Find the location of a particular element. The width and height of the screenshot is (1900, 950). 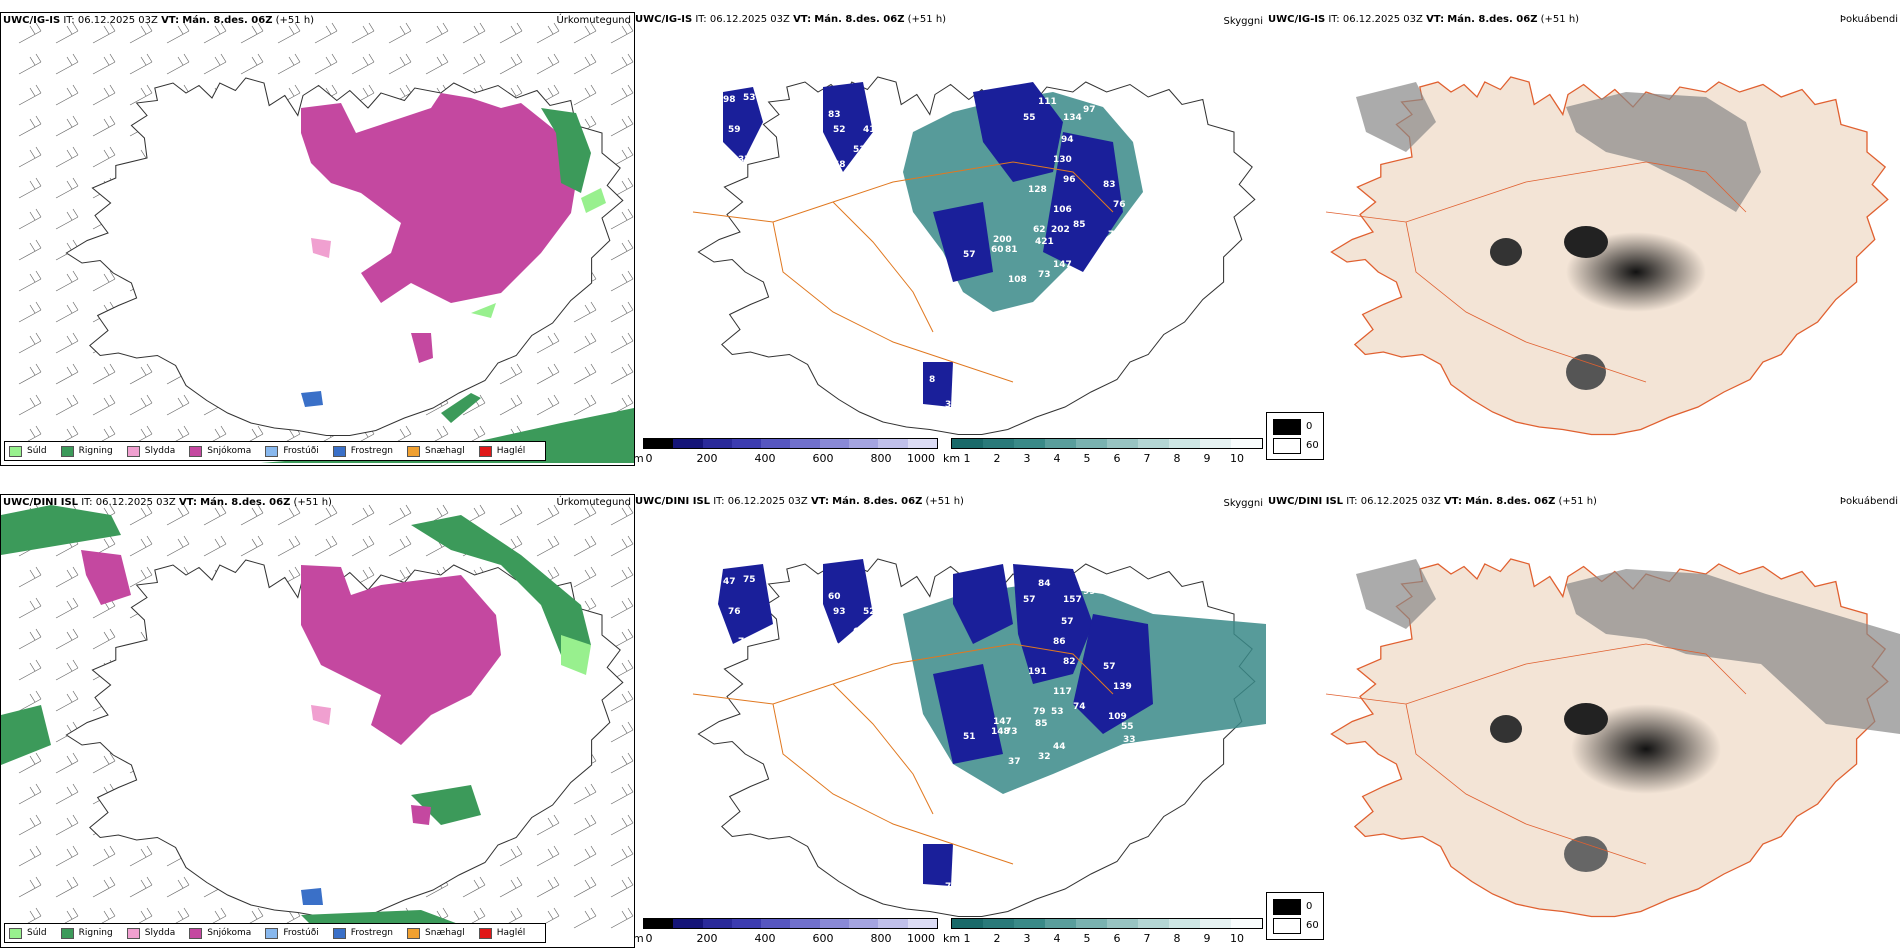

snow-depth-label: 39 is located at coordinates (1109, 290).